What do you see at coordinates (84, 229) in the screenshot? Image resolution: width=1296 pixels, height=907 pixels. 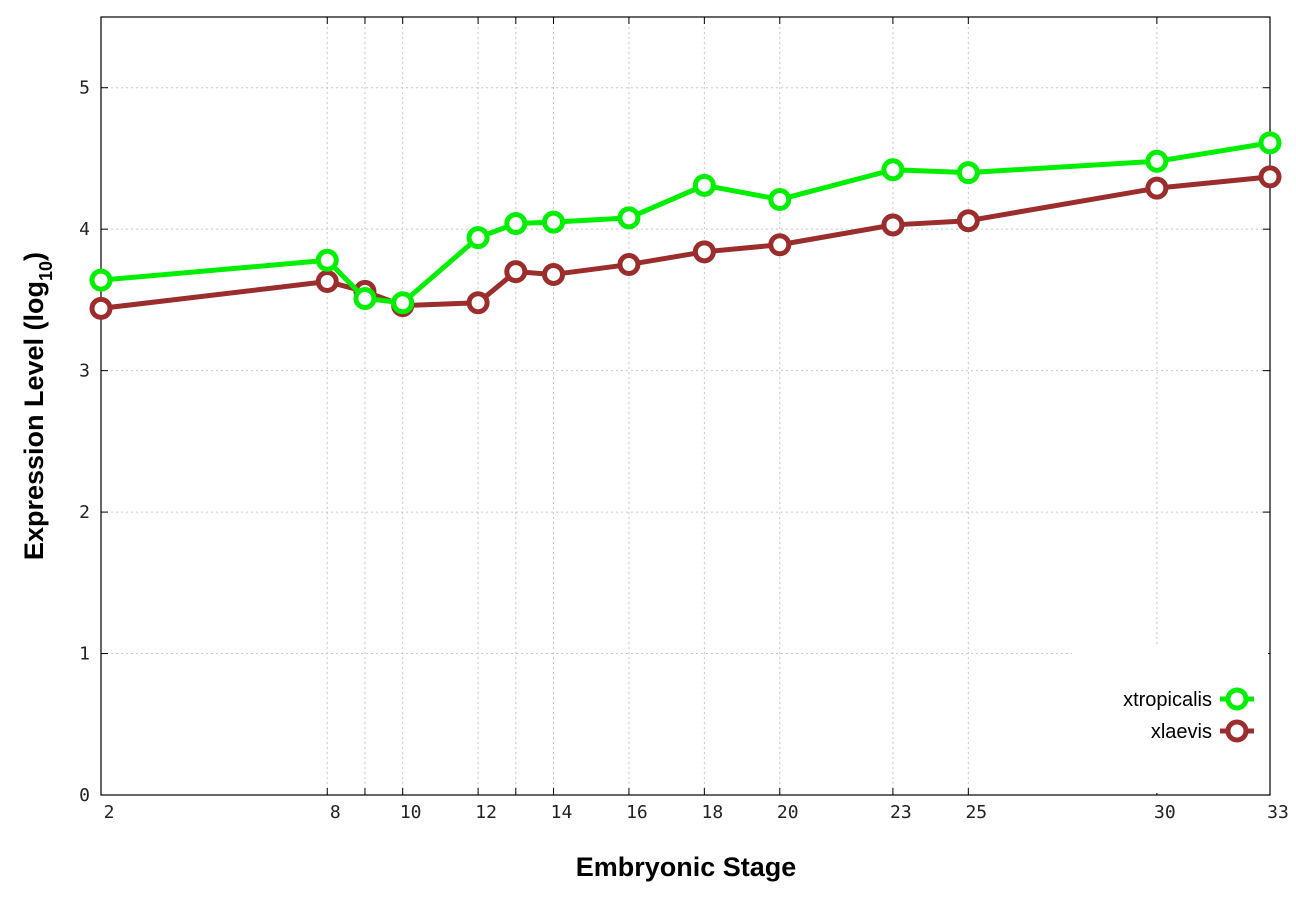 I see `y-tick-label: 4` at bounding box center [84, 229].